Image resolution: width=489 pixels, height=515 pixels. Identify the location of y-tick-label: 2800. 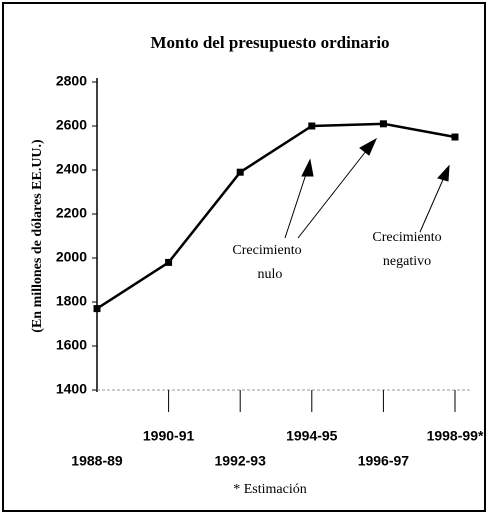
(71, 81).